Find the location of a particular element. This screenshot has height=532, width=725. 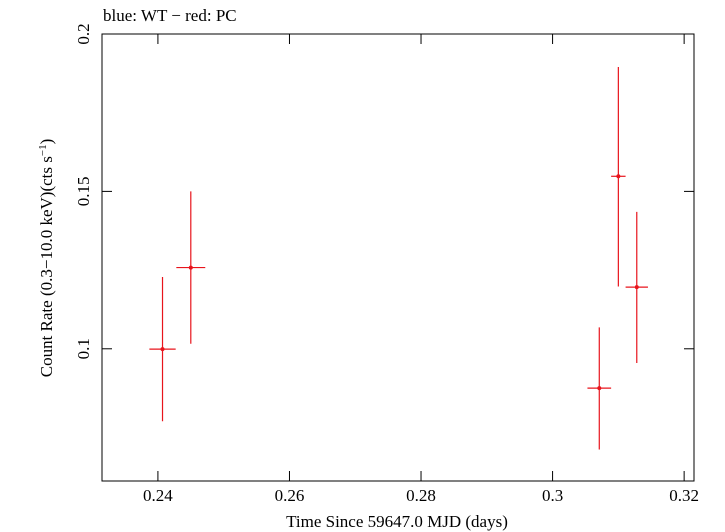

y-axis-label-close: ) is located at coordinates (46, 142).